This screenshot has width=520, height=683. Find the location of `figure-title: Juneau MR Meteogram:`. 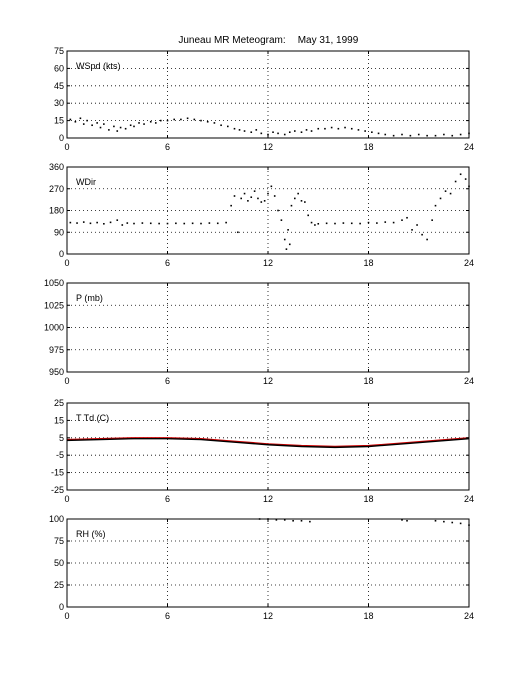

figure-title: Juneau MR Meteogram: is located at coordinates (231, 40).